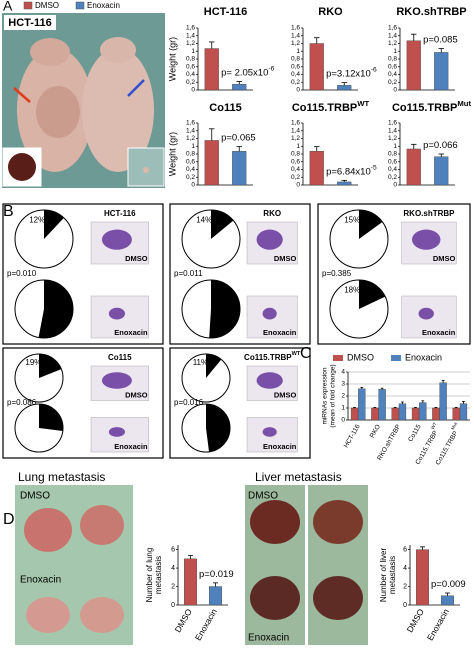  What do you see at coordinates (348, 171) in the screenshot?
I see `annotation-main: p=6.84x10` at bounding box center [348, 171].